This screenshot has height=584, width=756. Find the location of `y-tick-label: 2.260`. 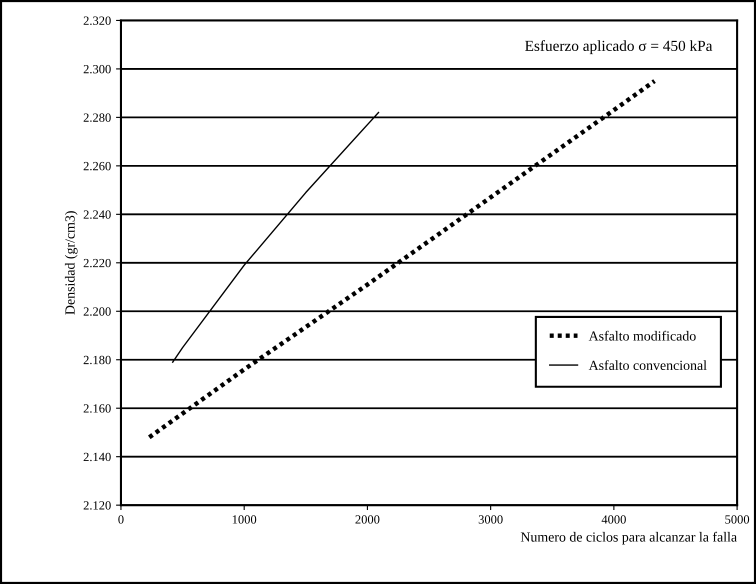

y-tick-label: 2.260 is located at coordinates (97, 166).